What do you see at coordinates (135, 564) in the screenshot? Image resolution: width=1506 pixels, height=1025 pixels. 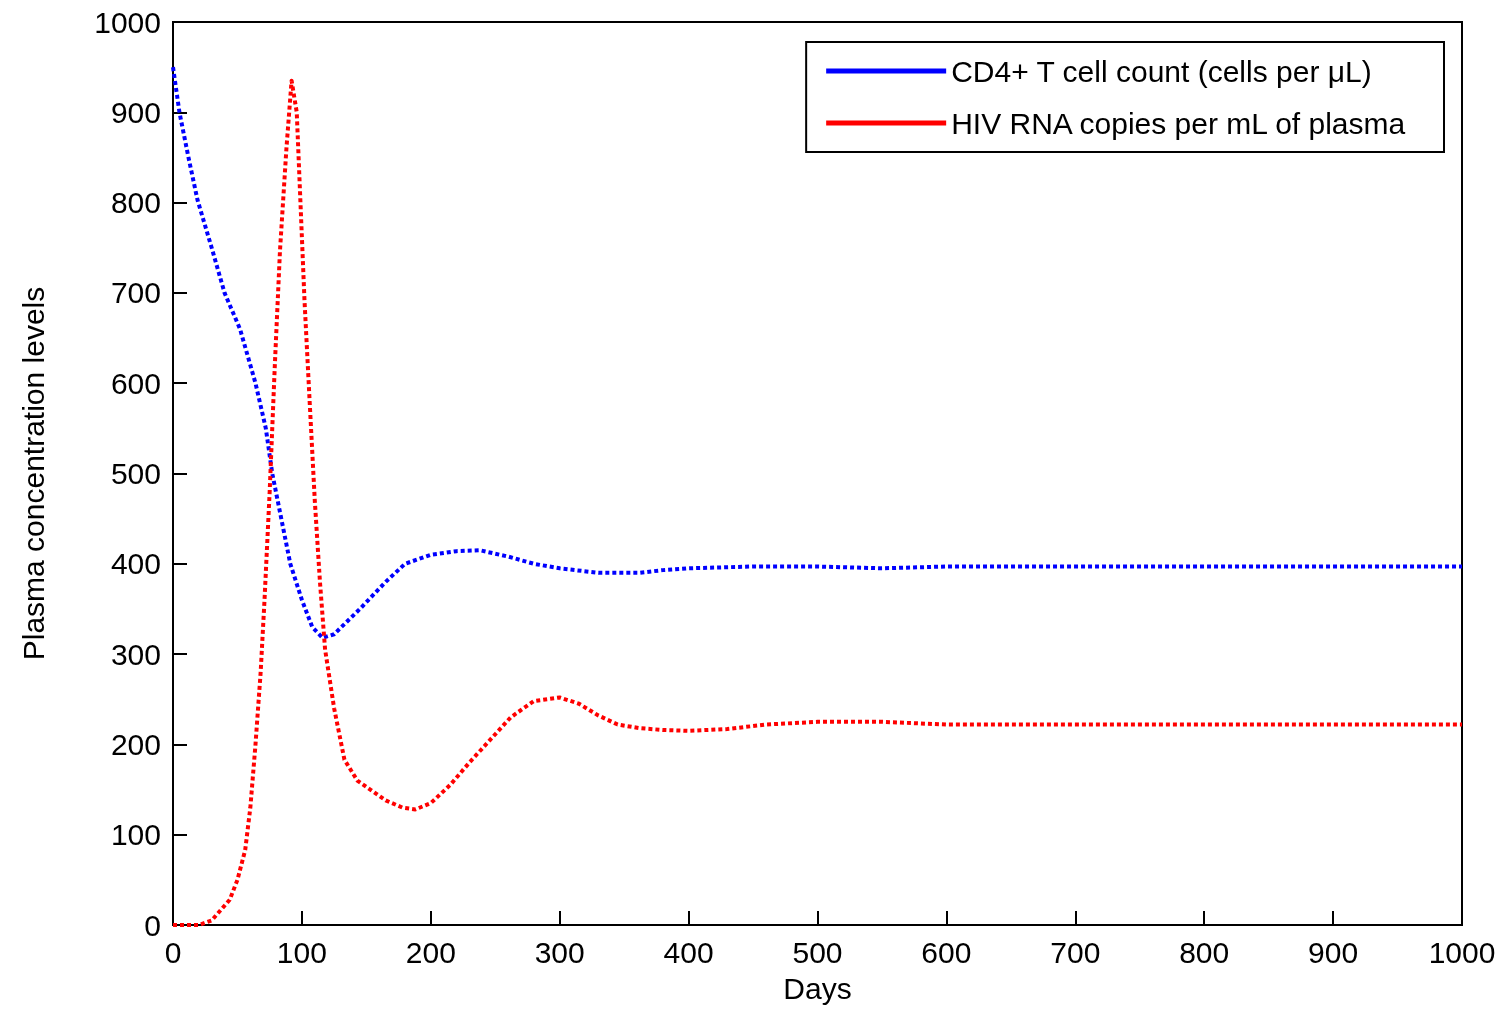 I see `y-tick-label: 400` at bounding box center [135, 564].